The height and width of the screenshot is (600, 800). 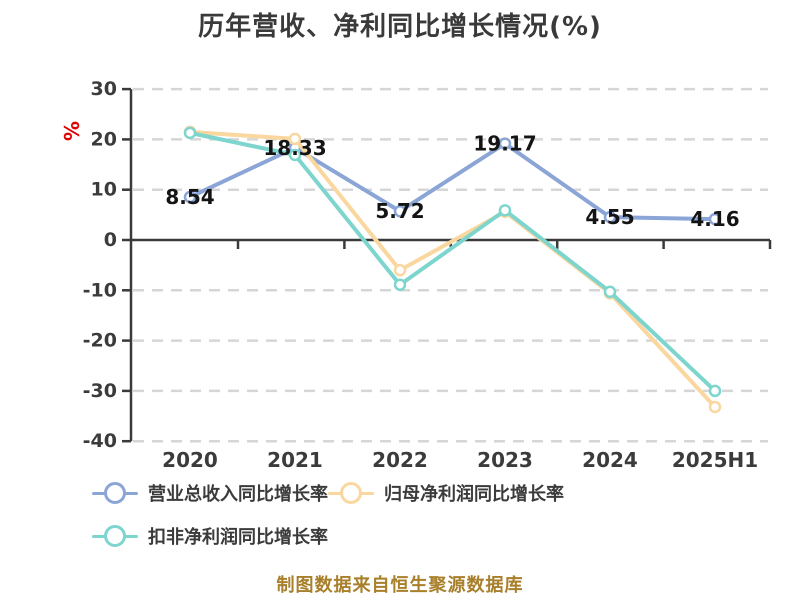 What do you see at coordinates (610, 460) in the screenshot?
I see `x-tick-label: 2024` at bounding box center [610, 460].